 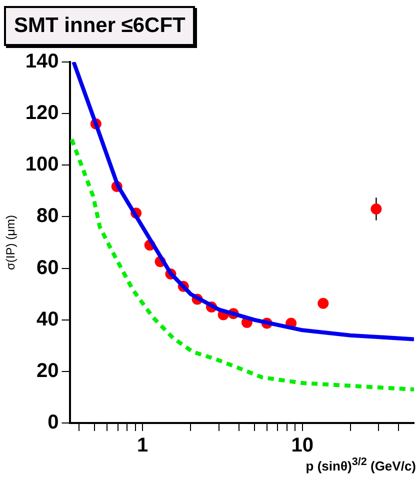 What do you see at coordinates (361, 465) in the screenshot?
I see `x-axis-title: p (sinθ)$^{3/2}$ (GeV/c)` at bounding box center [361, 465].